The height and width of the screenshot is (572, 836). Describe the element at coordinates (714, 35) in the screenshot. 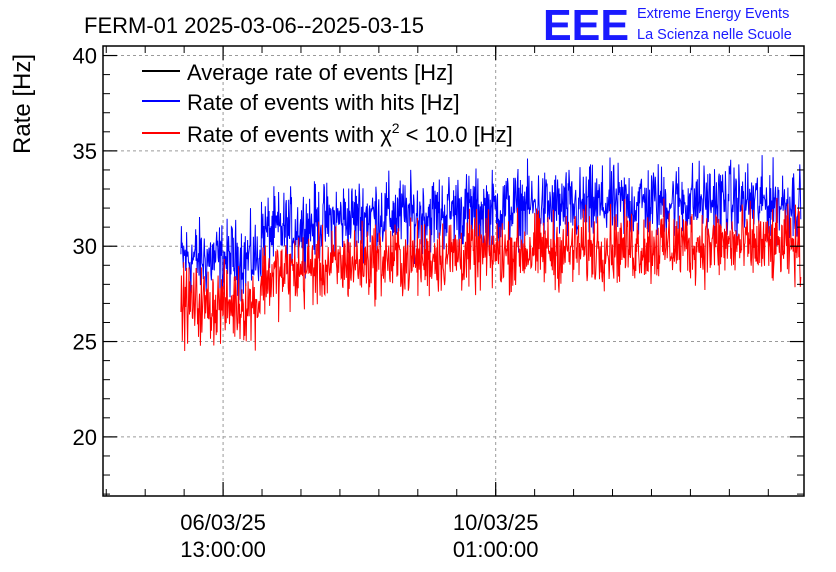

I see `eee-logo-line2: La Scienza nelle Scuole` at that location.